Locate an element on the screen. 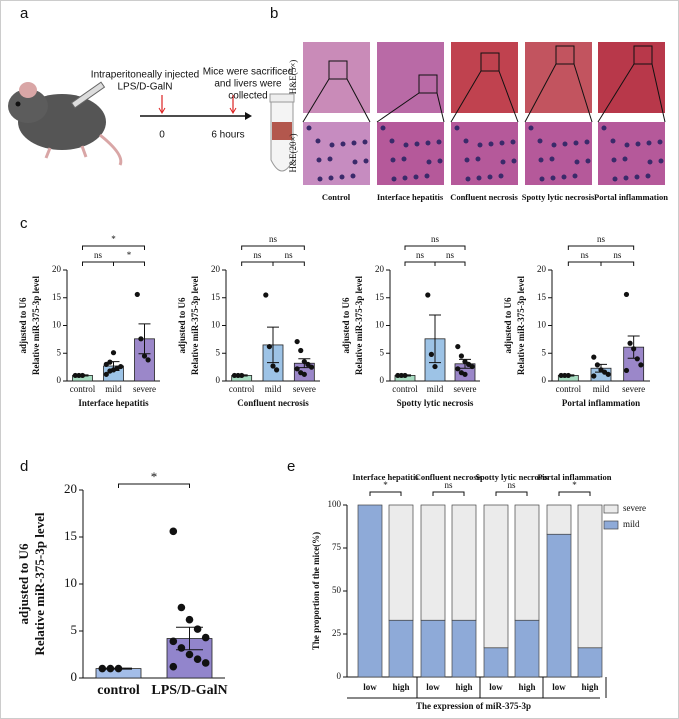  x-tick-label: control is located at coordinates (569, 389).